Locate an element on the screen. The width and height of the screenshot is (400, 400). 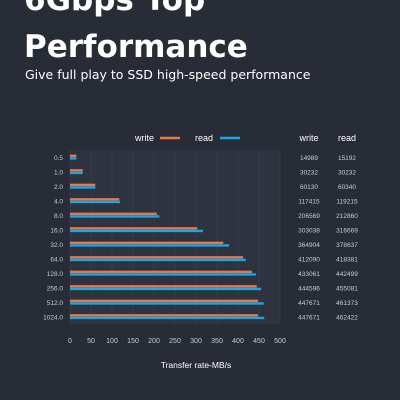
x-tick-label: 200 is located at coordinates (154, 341).